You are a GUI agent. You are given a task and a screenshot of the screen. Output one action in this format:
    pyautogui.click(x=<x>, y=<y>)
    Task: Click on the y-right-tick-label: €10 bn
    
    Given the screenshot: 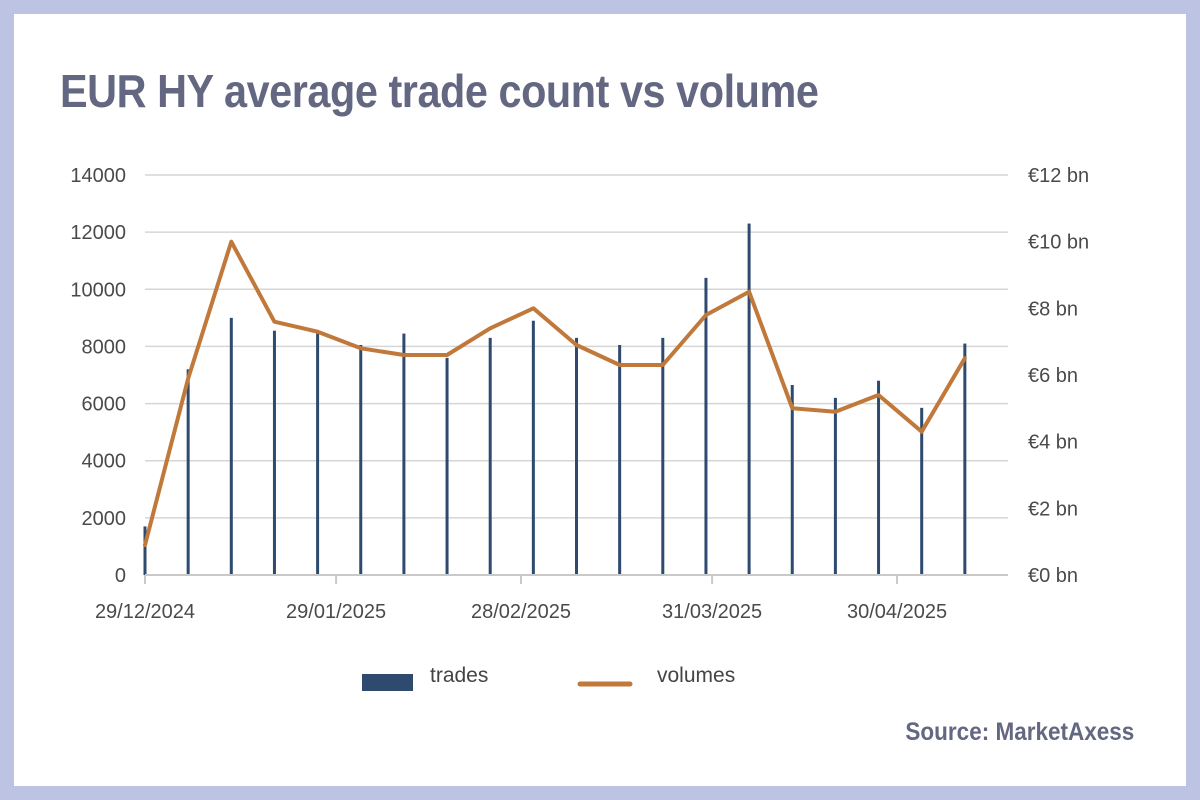 What is the action you would take?
    pyautogui.click(x=1058, y=243)
    